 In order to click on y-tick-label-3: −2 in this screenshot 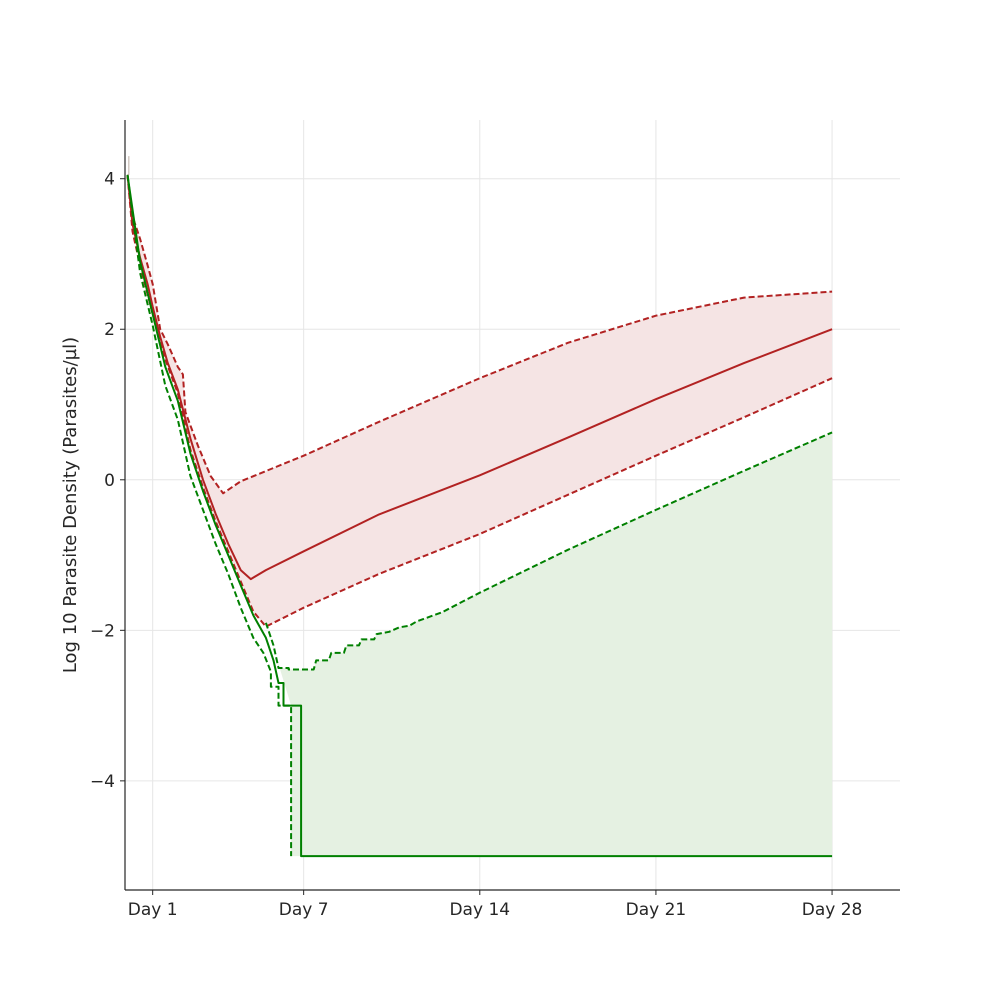, I will do `click(102, 631)`.